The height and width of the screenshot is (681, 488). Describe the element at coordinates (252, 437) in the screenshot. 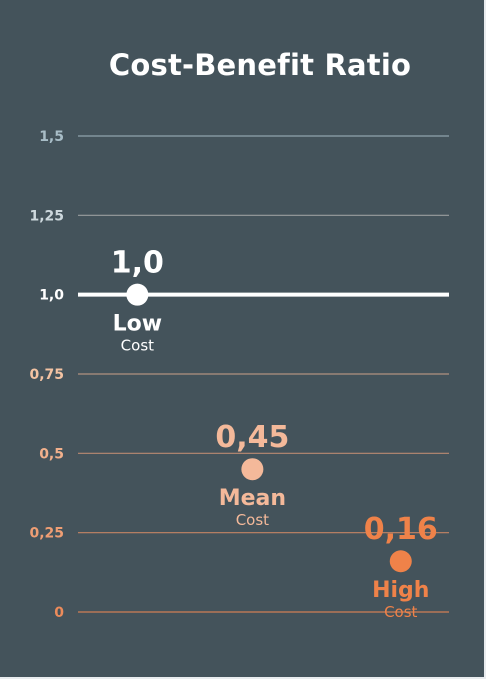

I see `data-value-label: 0,45` at that location.